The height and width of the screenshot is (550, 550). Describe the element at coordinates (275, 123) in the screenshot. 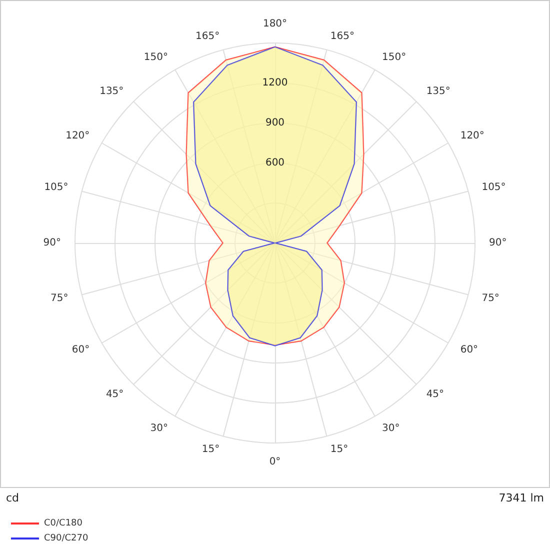

I see `y-tick-label: 900` at that location.